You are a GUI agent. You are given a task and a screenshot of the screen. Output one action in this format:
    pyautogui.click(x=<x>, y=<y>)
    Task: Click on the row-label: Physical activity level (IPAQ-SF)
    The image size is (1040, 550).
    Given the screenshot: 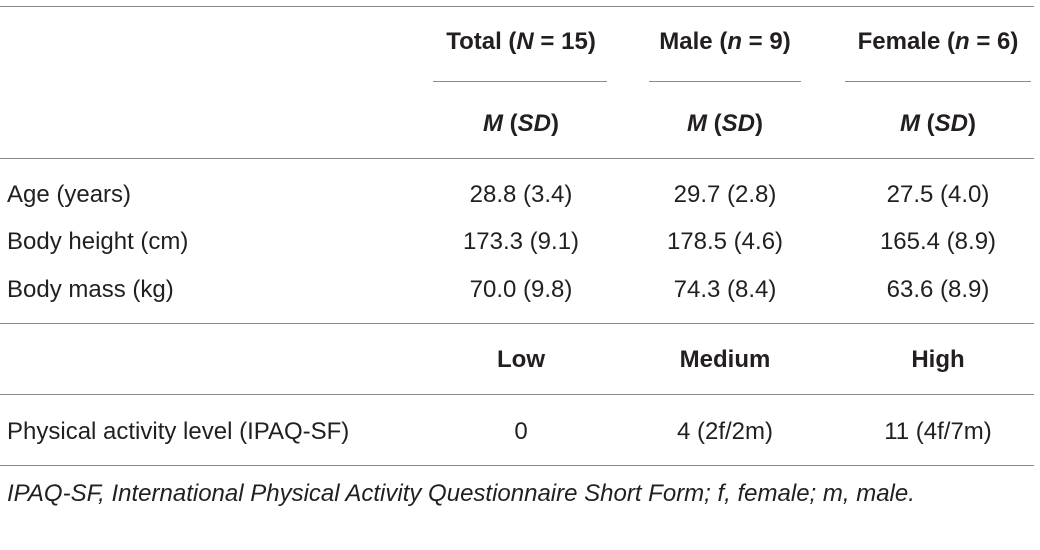 What is the action you would take?
    pyautogui.click(x=178, y=431)
    